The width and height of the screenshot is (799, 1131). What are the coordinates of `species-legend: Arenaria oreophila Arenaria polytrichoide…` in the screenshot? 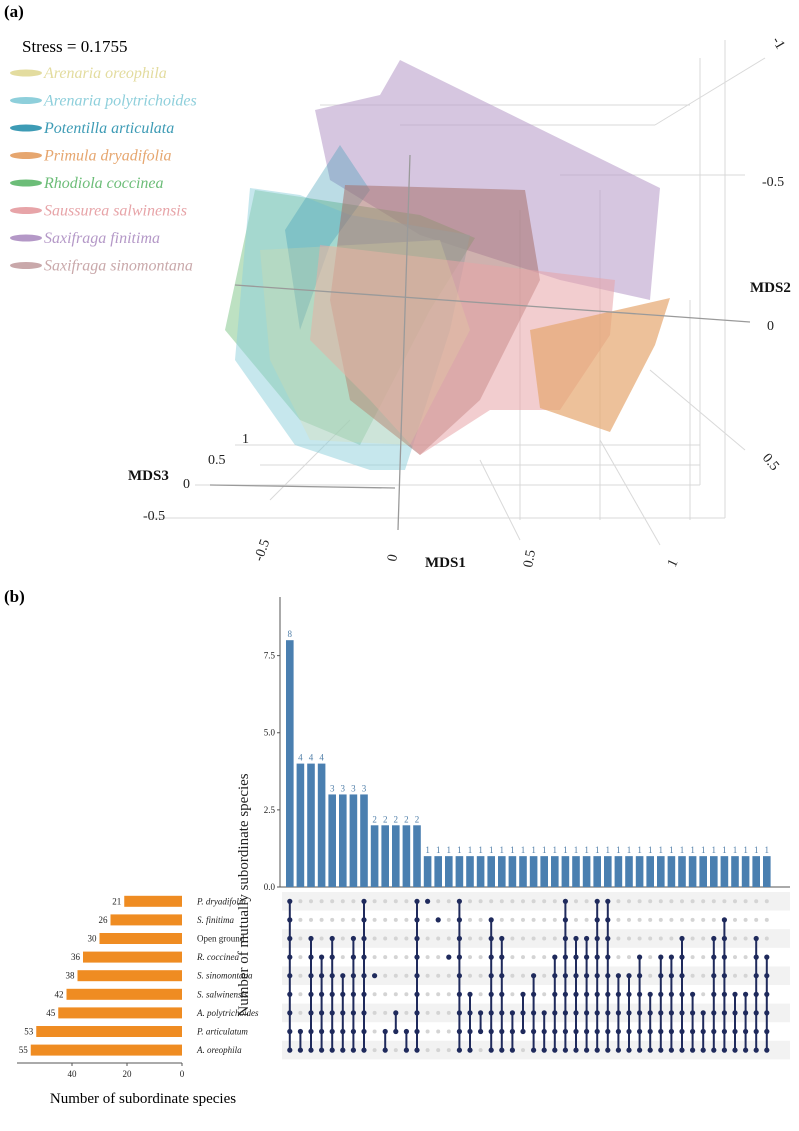 It's located at (103, 170).